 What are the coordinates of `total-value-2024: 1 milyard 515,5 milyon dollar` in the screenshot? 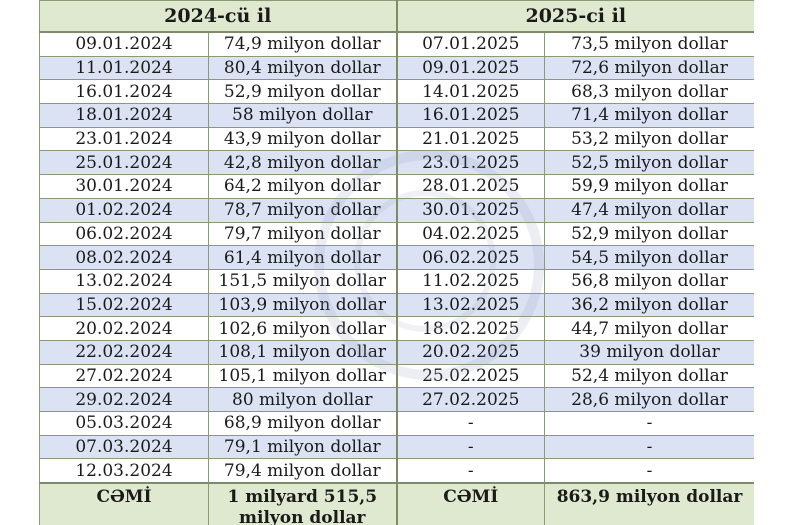 It's located at (302, 503).